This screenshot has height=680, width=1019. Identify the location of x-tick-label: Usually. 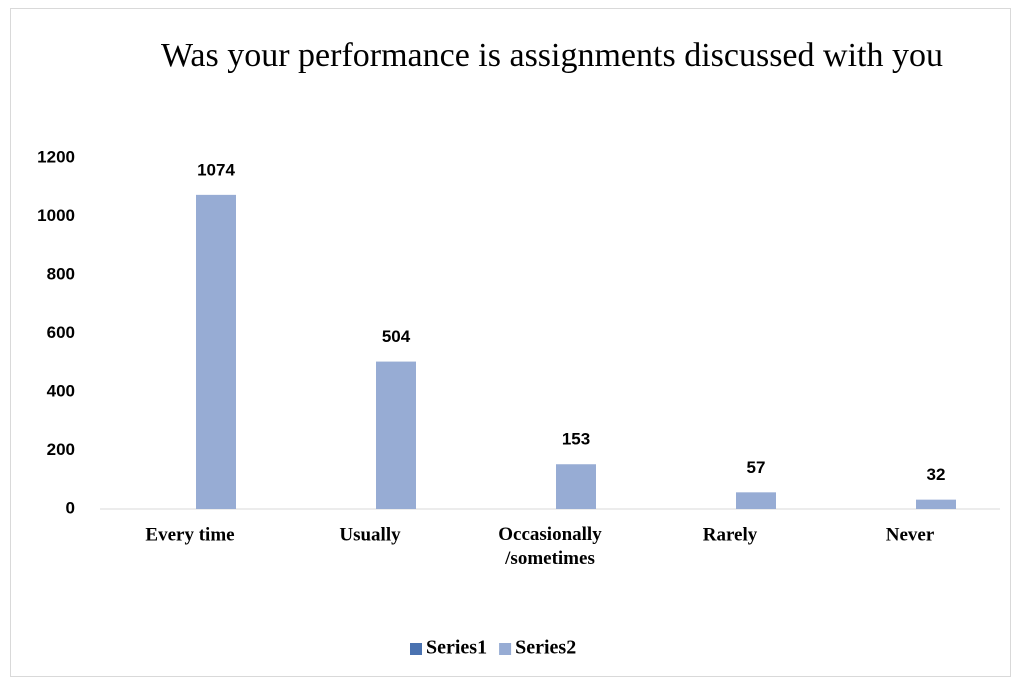
(370, 534).